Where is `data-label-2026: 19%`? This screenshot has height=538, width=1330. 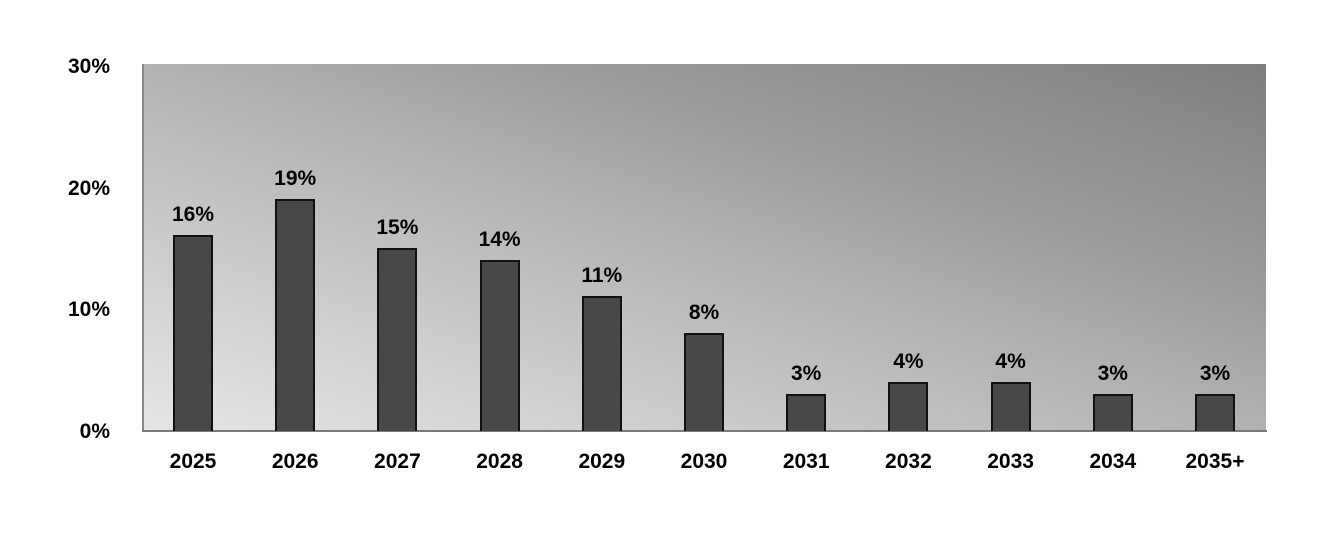 data-label-2026: 19% is located at coordinates (295, 178).